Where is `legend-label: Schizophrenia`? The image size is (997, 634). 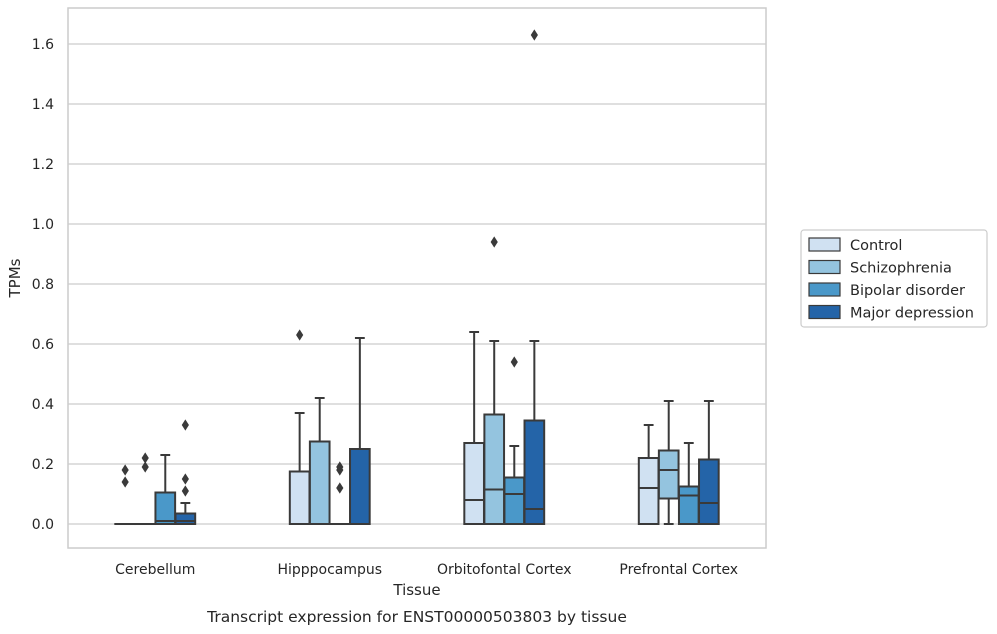 legend-label: Schizophrenia is located at coordinates (901, 269).